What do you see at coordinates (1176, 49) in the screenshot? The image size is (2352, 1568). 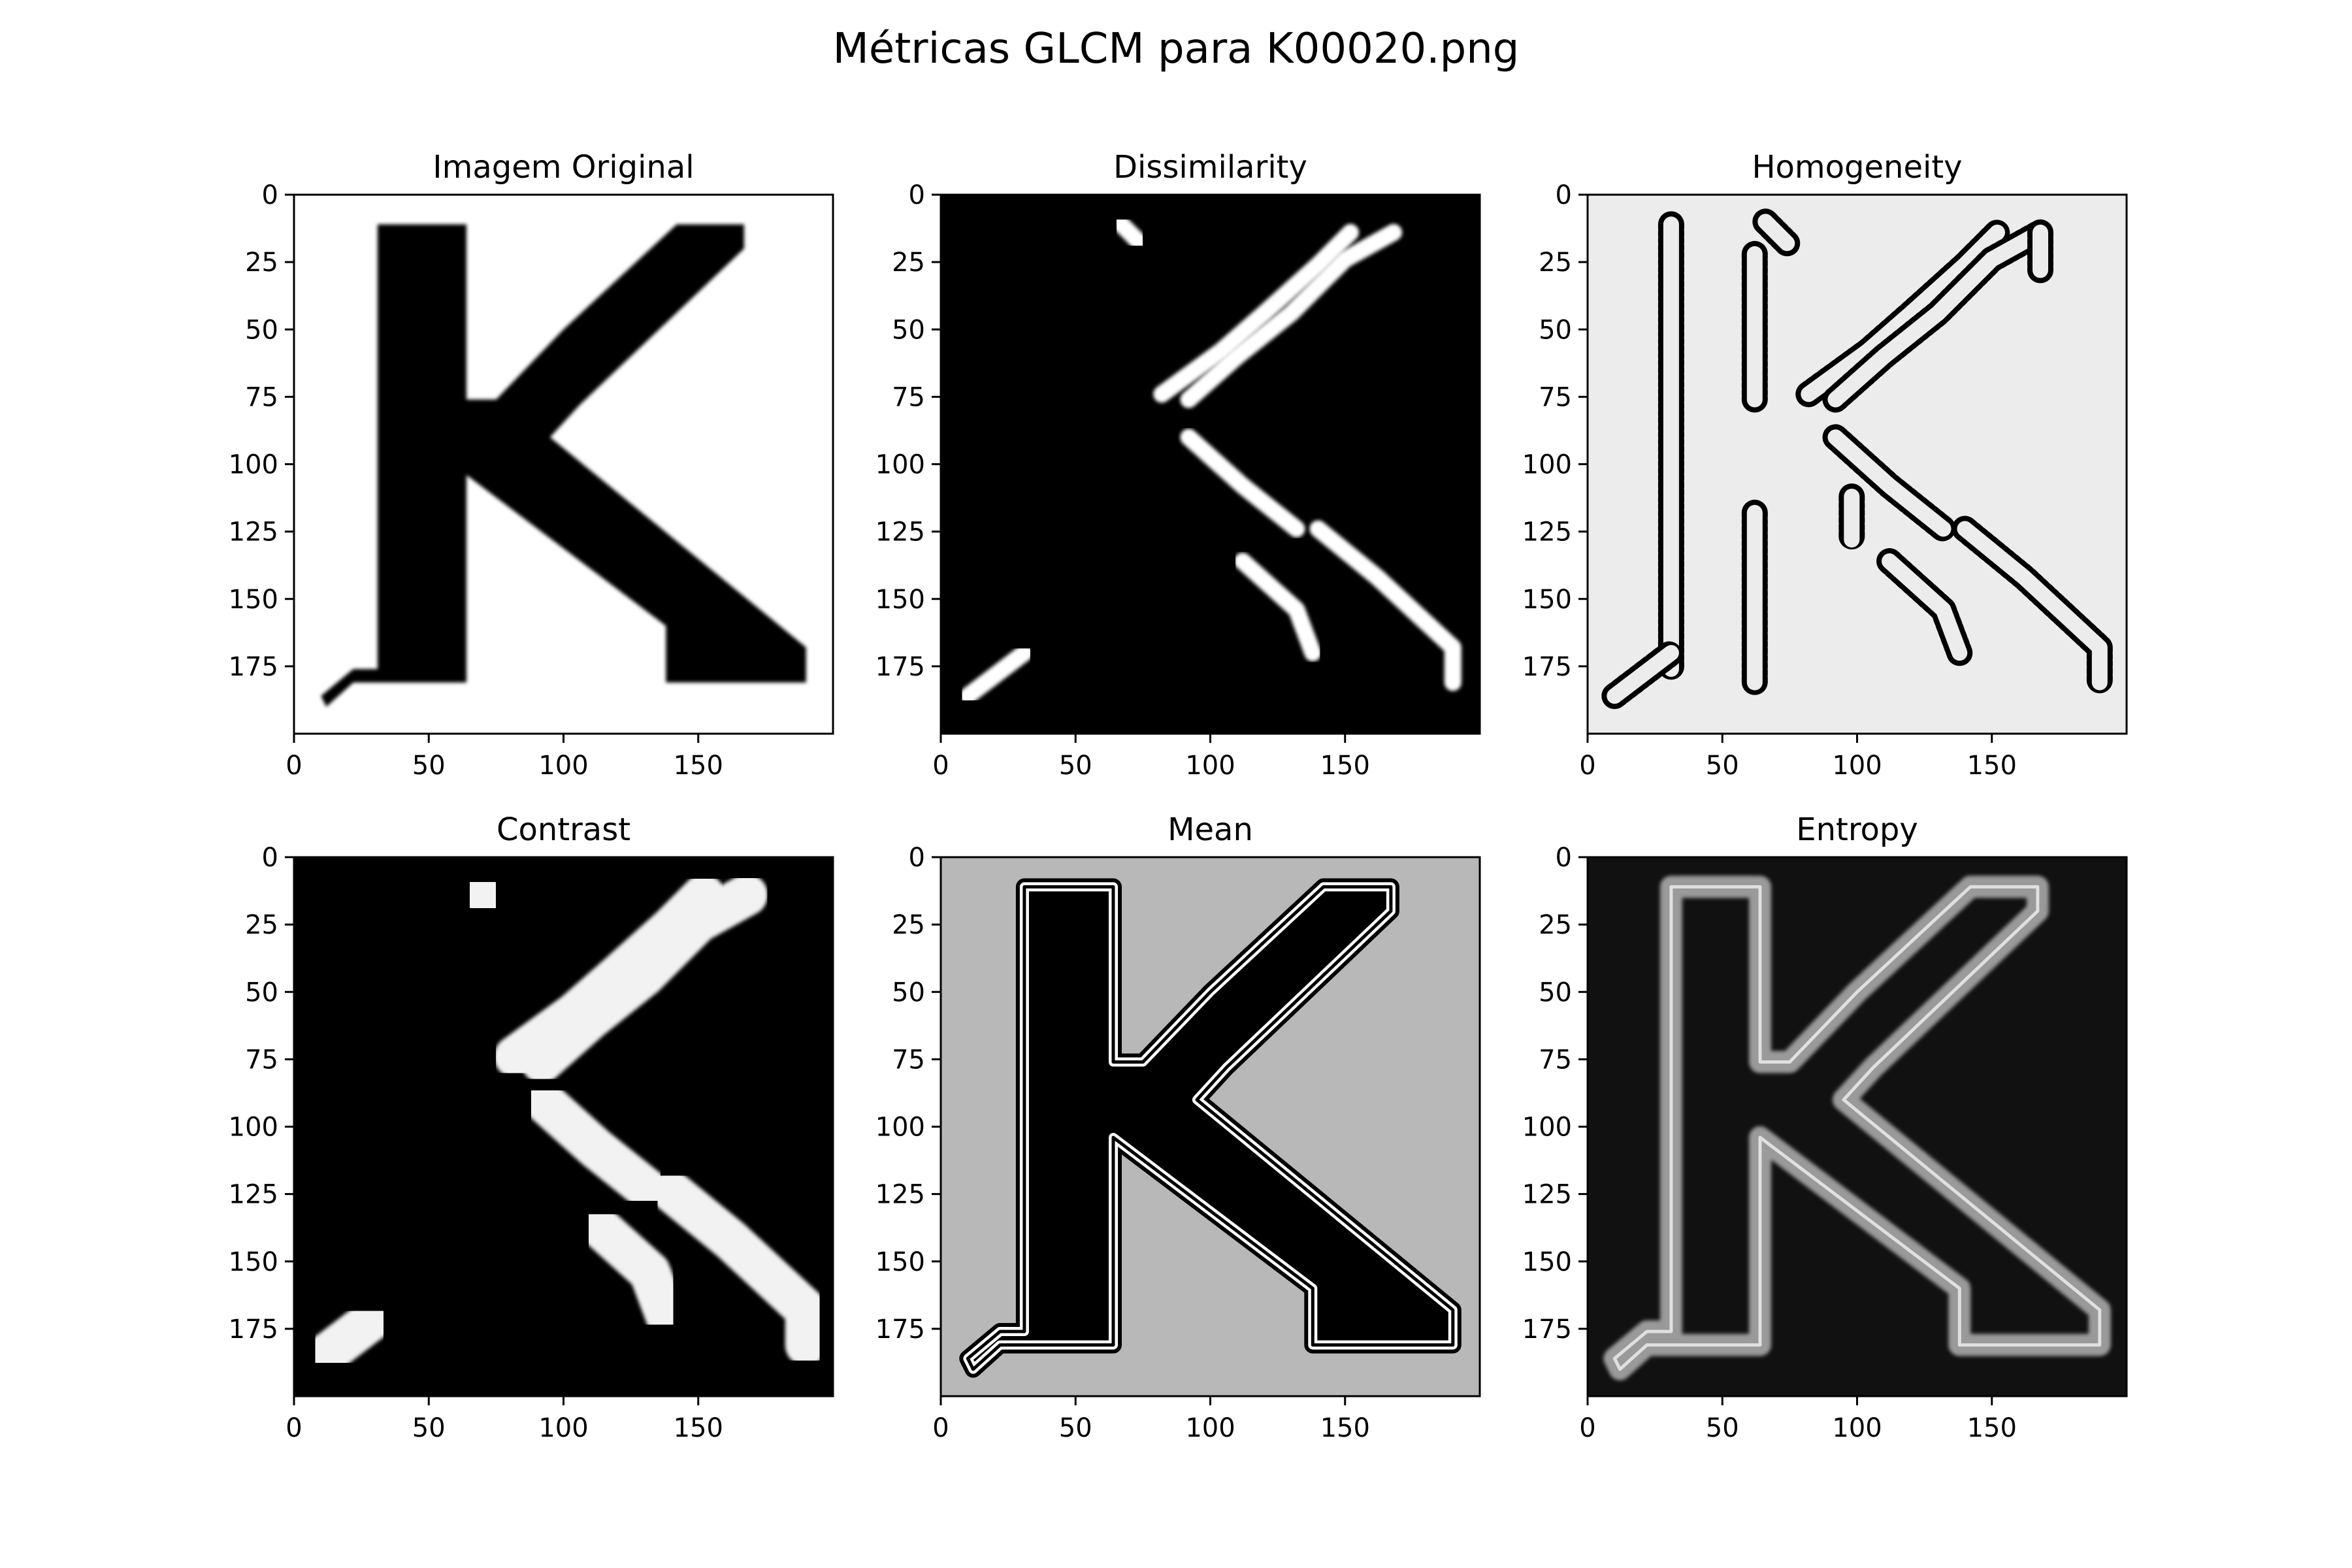 I see `figure-title: Métricas GLCM para K00020.png` at bounding box center [1176, 49].